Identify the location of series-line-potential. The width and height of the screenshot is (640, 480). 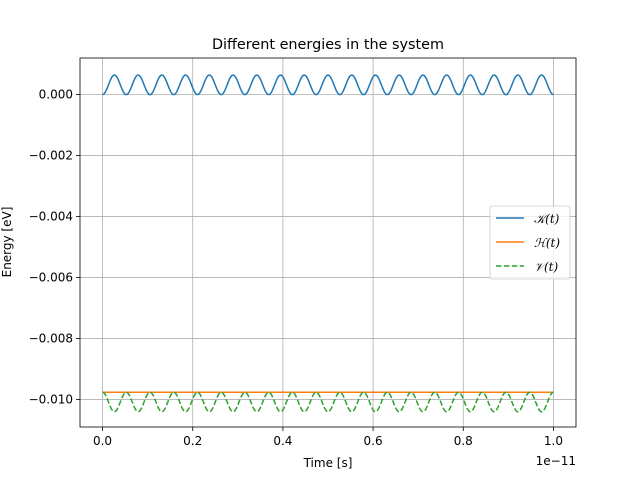
(328, 402).